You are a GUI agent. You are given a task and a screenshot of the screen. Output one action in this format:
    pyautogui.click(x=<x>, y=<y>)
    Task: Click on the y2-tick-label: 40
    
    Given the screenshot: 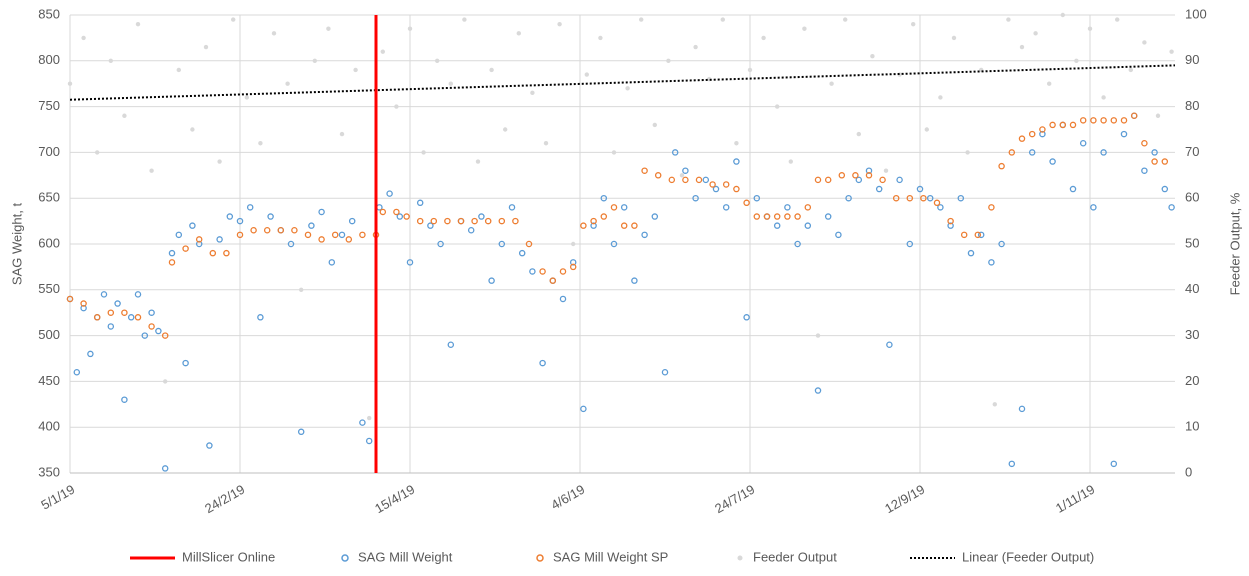 What is the action you would take?
    pyautogui.click(x=1192, y=288)
    